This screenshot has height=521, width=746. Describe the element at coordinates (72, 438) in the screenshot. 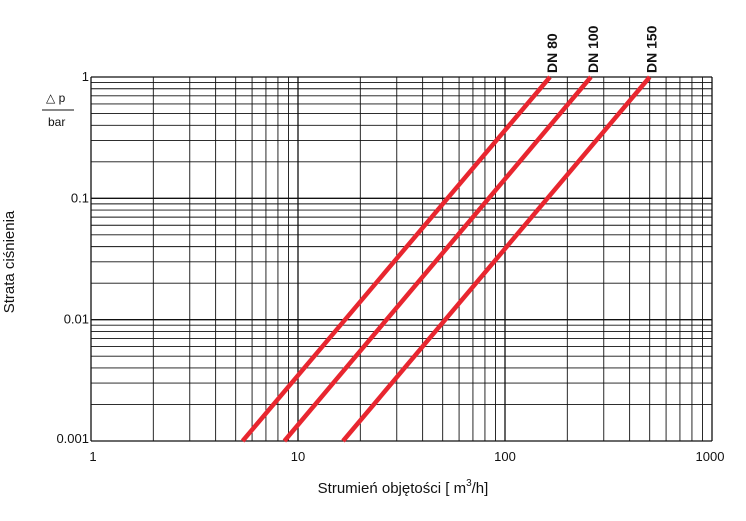

I see `y-tick-label: 0.001` at that location.